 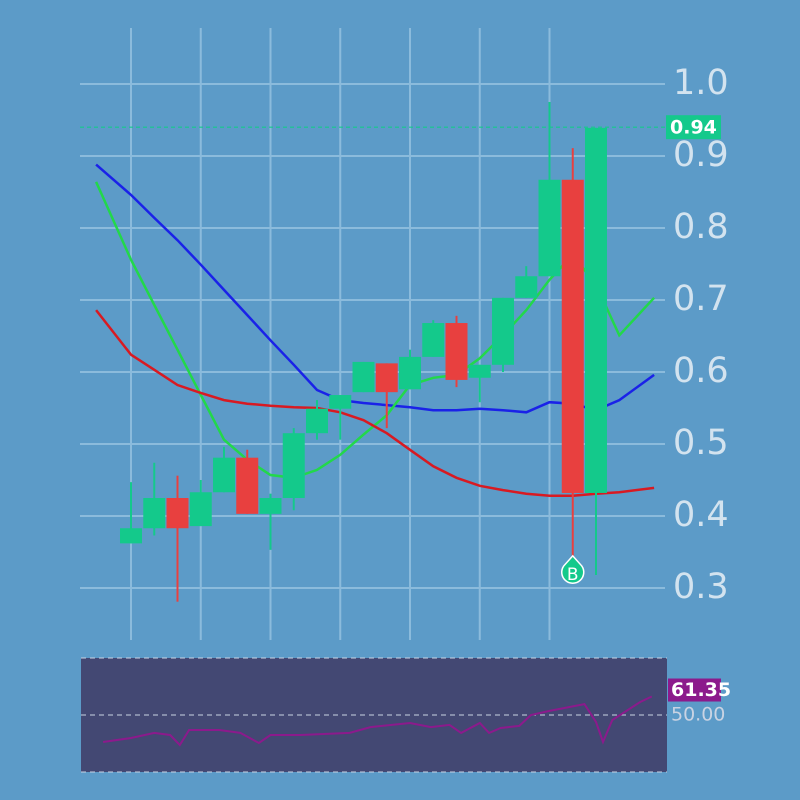 What do you see at coordinates (573, 575) in the screenshot?
I see `signal-label: B` at bounding box center [573, 575].